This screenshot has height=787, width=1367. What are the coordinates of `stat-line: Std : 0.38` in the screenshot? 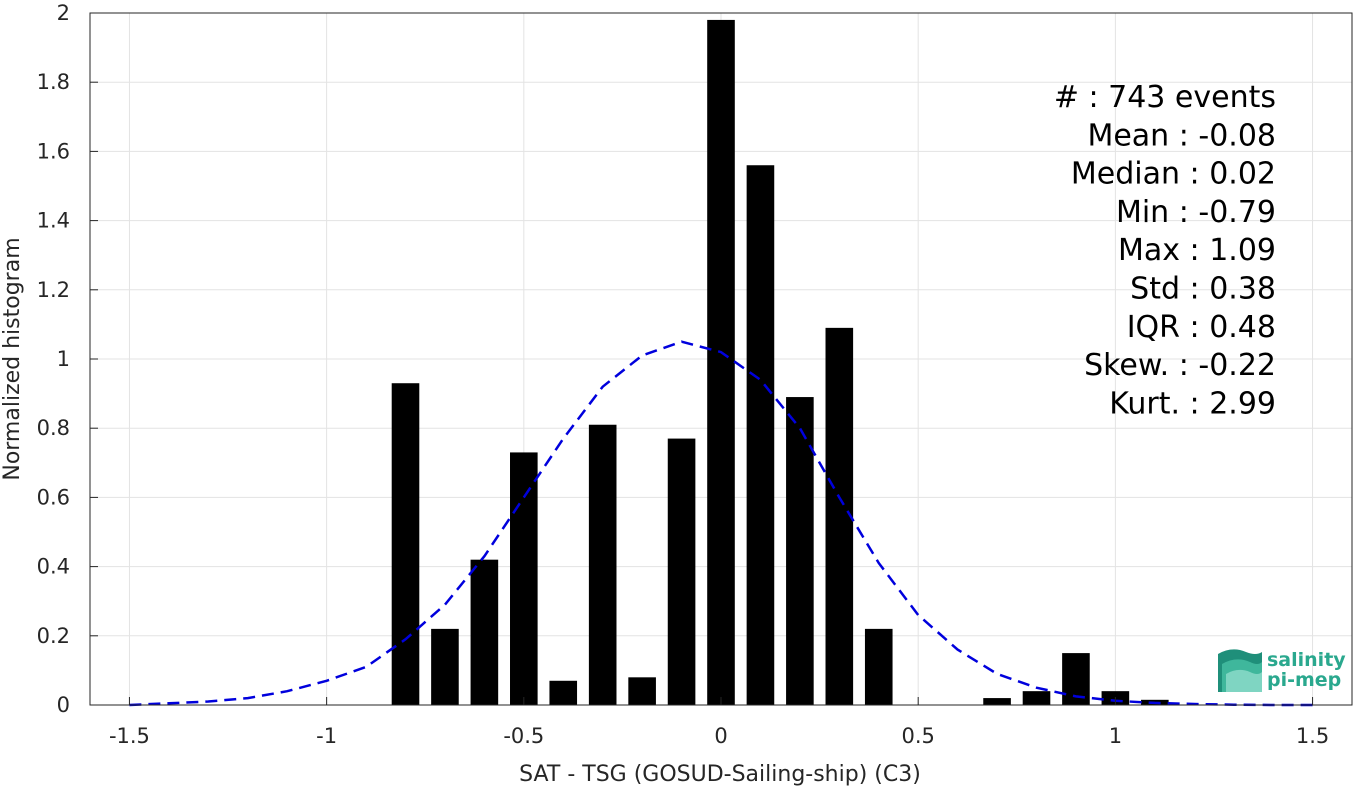 It's located at (1203, 289).